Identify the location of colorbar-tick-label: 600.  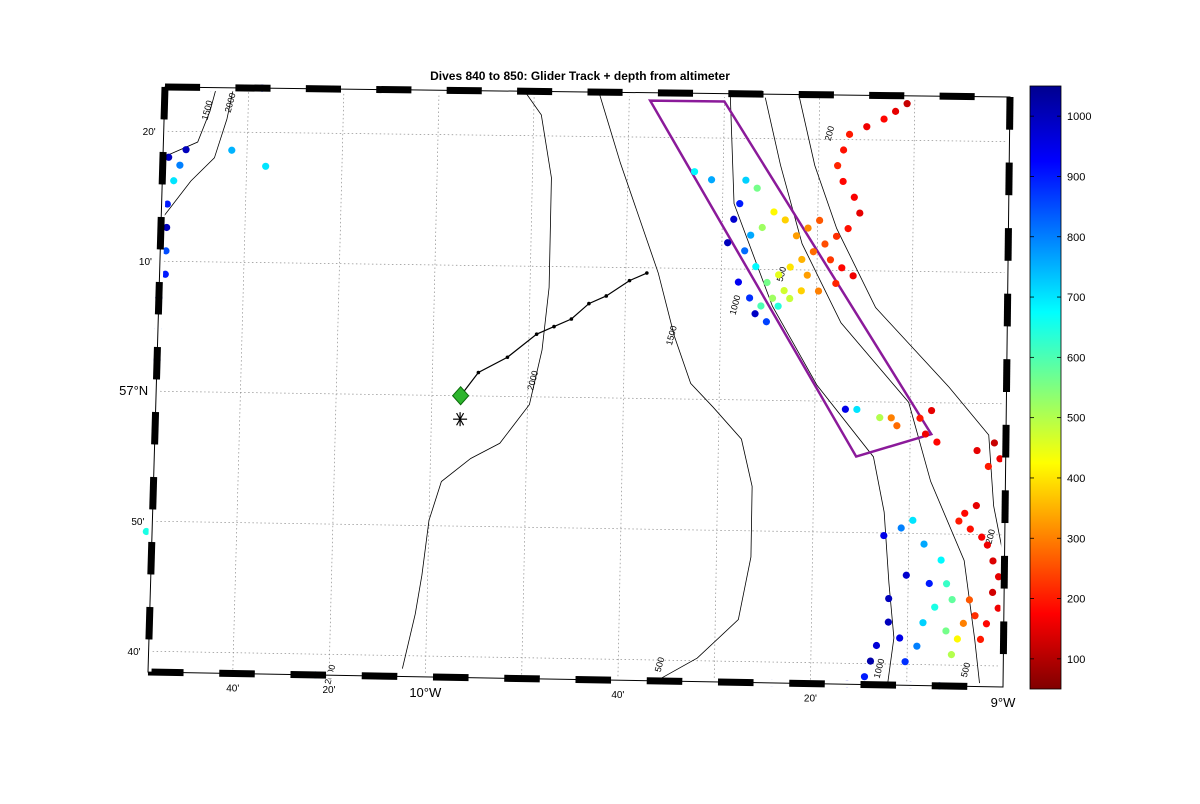
(1076, 358).